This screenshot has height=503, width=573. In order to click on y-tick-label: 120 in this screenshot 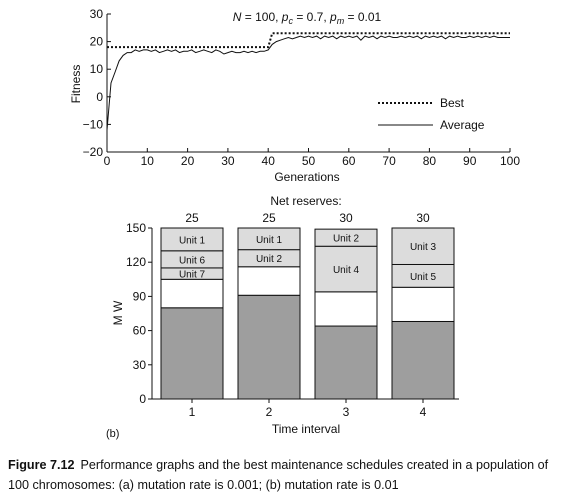, I will do `click(136, 262)`.